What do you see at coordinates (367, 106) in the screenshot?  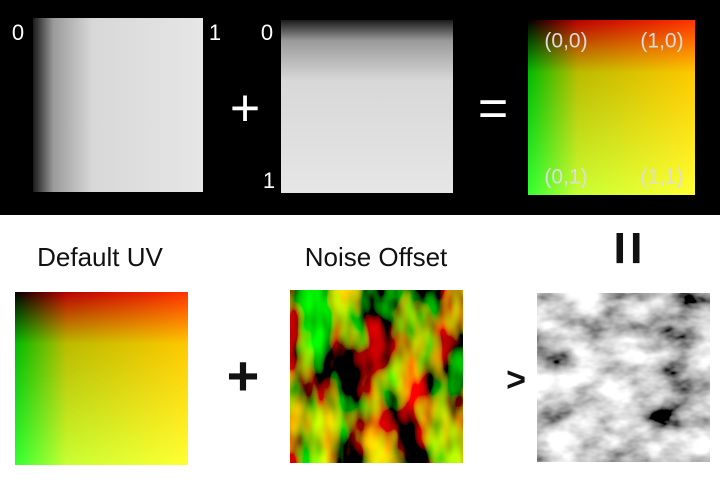 I see `v-gradient` at bounding box center [367, 106].